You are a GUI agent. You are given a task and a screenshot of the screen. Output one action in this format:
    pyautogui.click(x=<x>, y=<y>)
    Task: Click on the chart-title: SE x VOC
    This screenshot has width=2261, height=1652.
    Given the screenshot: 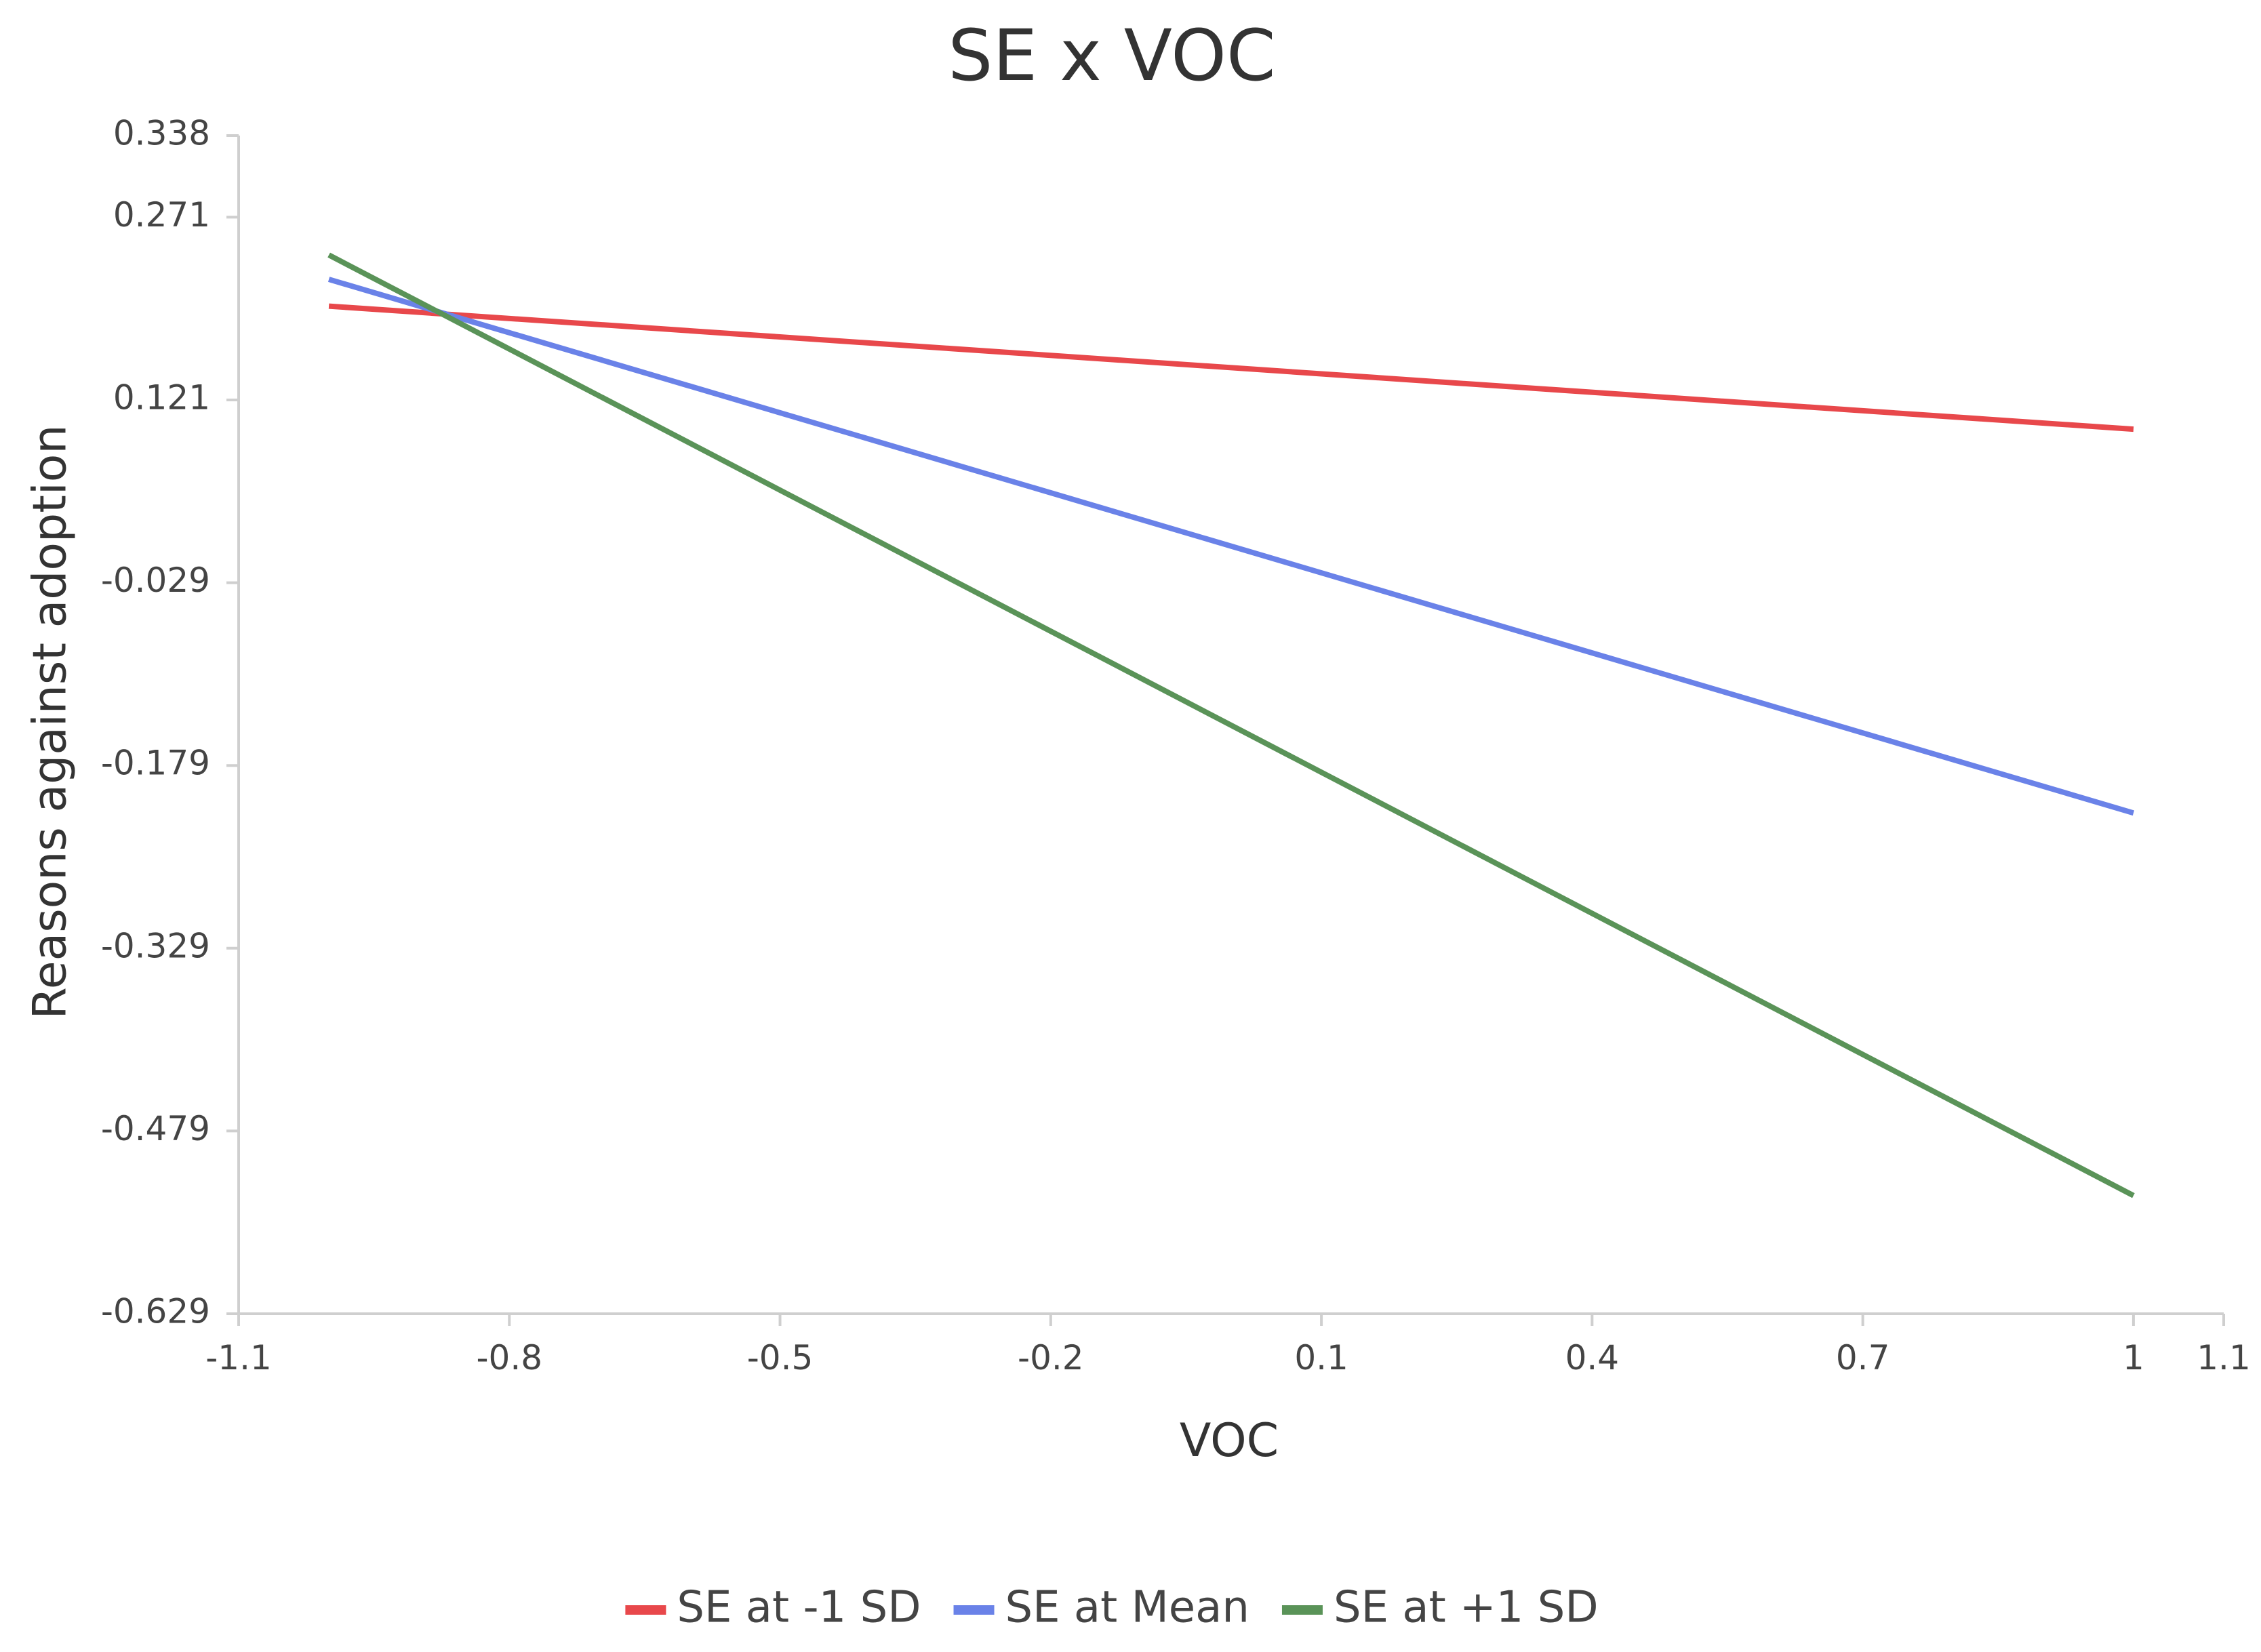 What is the action you would take?
    pyautogui.click(x=1111, y=55)
    